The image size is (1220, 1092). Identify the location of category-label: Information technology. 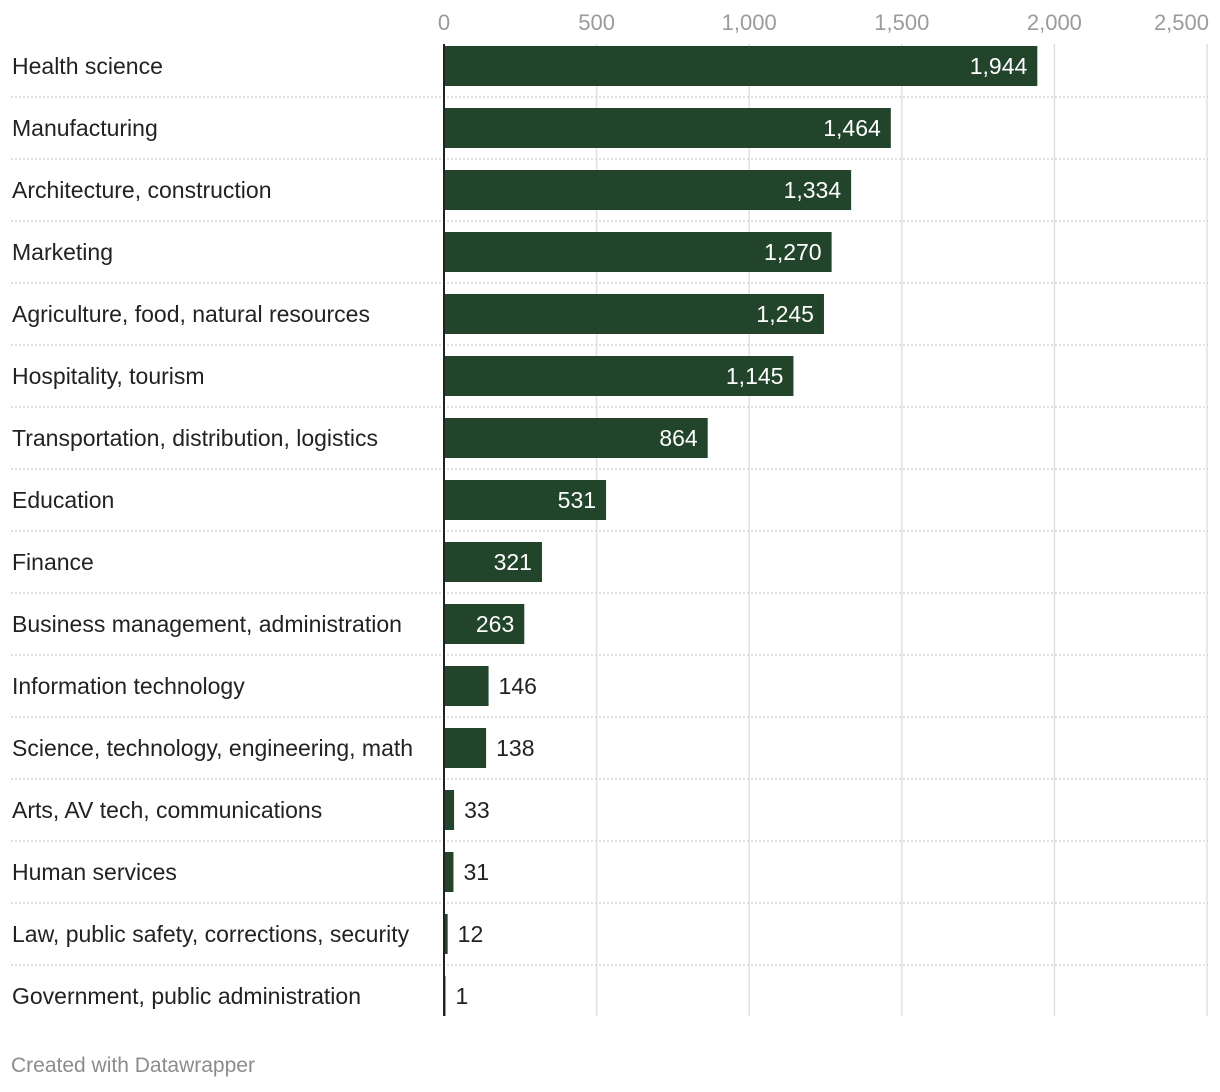
(128, 686).